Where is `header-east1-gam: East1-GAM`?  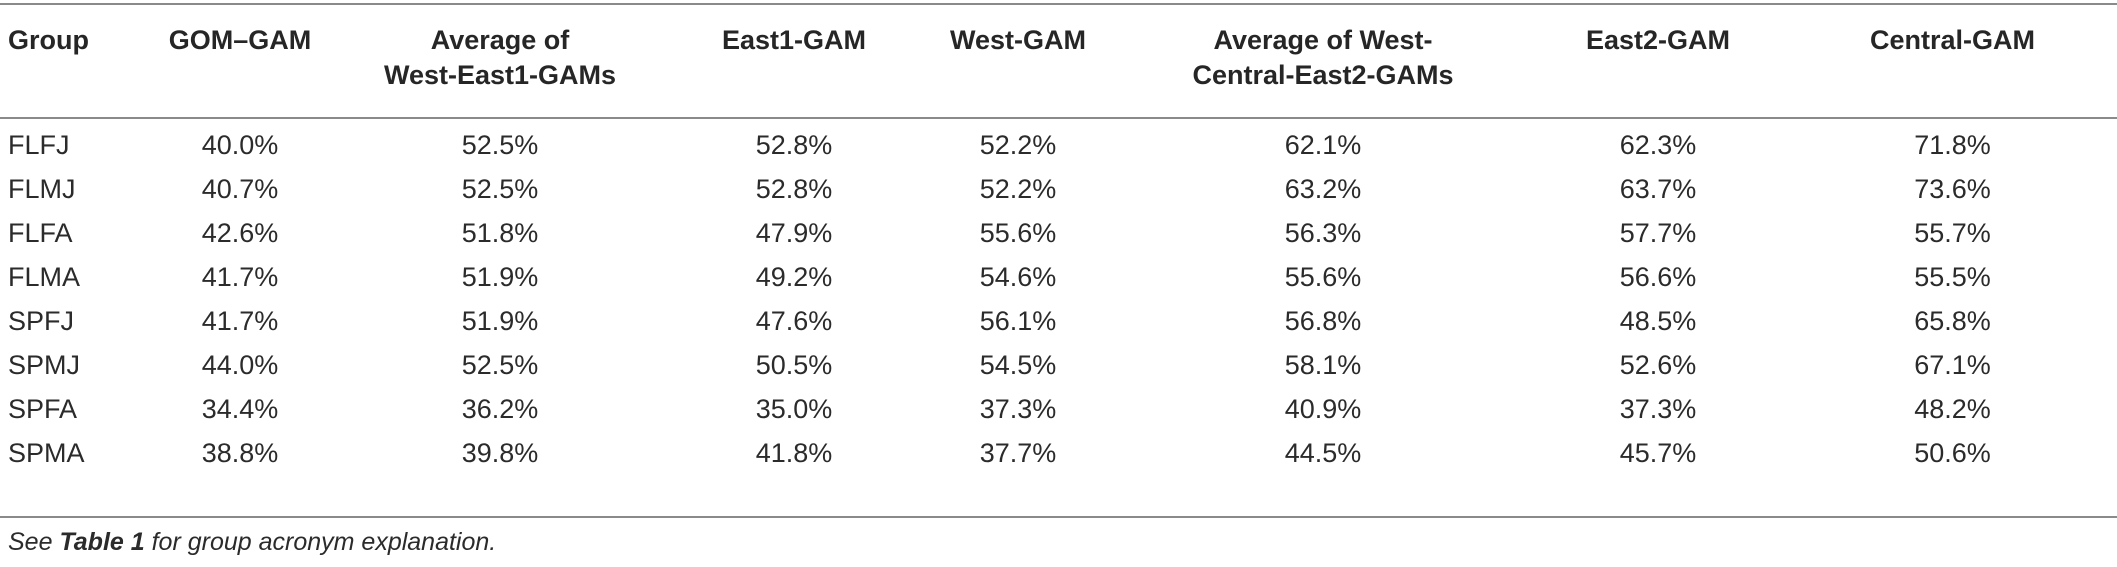
header-east1-gam: East1-GAM is located at coordinates (794, 40).